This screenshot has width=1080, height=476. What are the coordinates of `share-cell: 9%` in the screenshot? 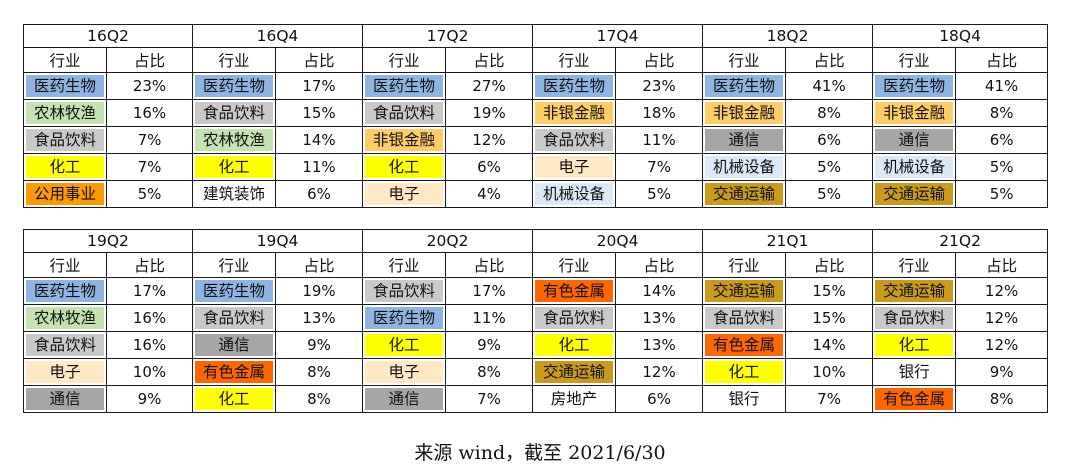 It's located at (319, 345).